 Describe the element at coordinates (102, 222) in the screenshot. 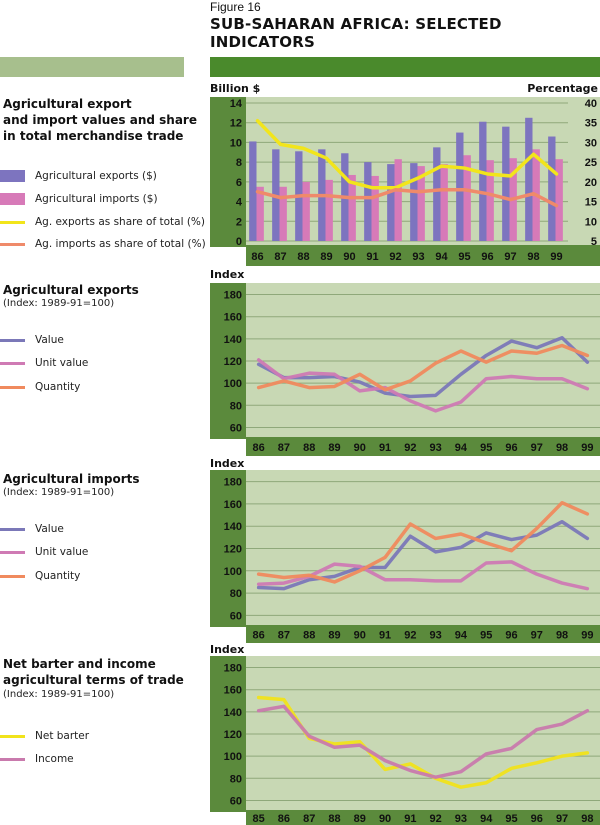

I see `legend-item-exports-share: Ag. exports as share of total (%)` at that location.